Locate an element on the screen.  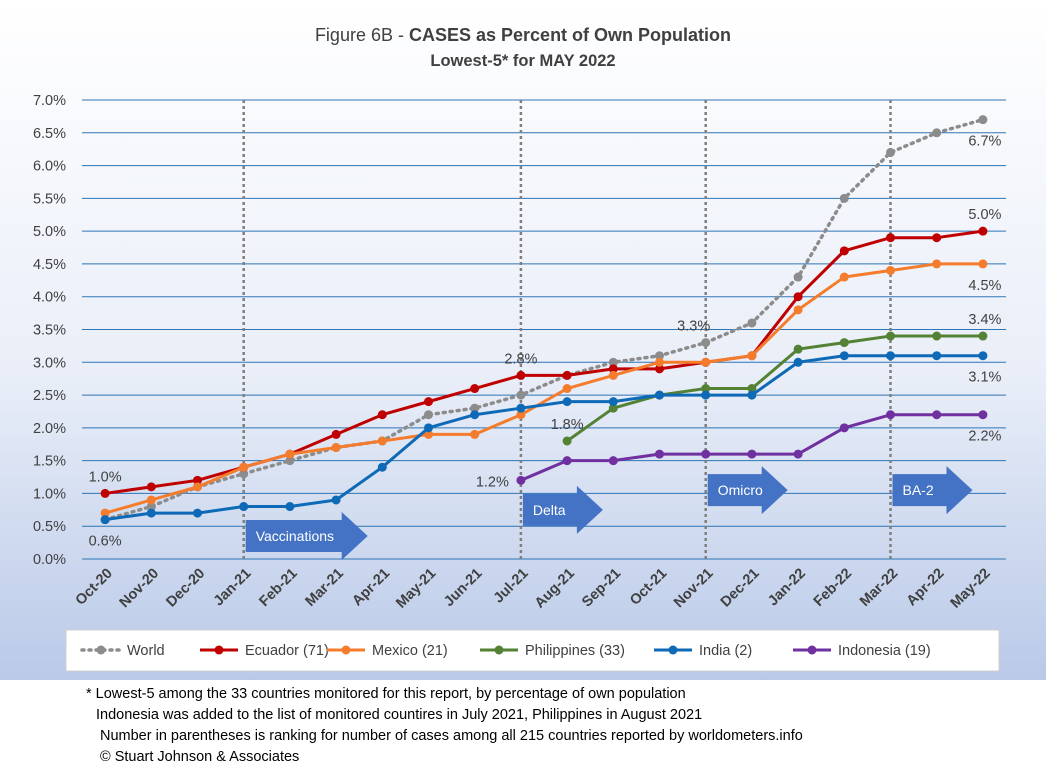
legend-item: Mexico (21) is located at coordinates (387, 651).